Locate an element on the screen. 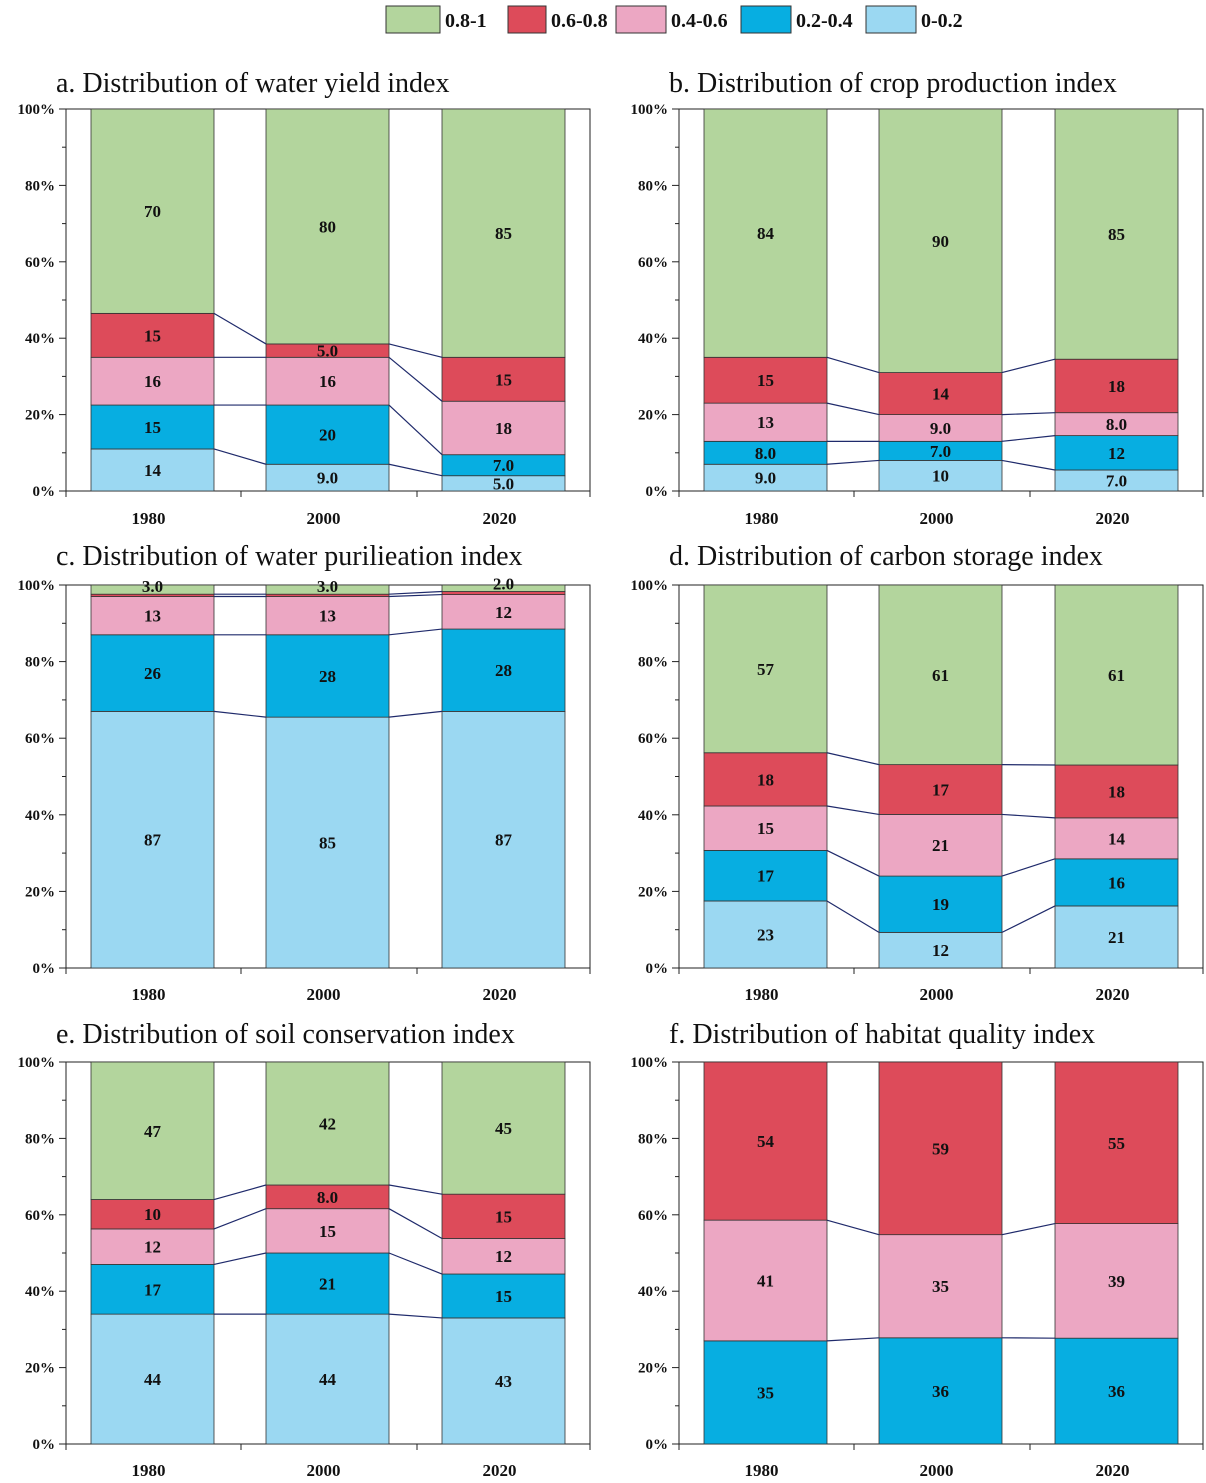 Image resolution: width=1206 pixels, height=1483 pixels. legend-item: 0.8-1 is located at coordinates (436, 19).